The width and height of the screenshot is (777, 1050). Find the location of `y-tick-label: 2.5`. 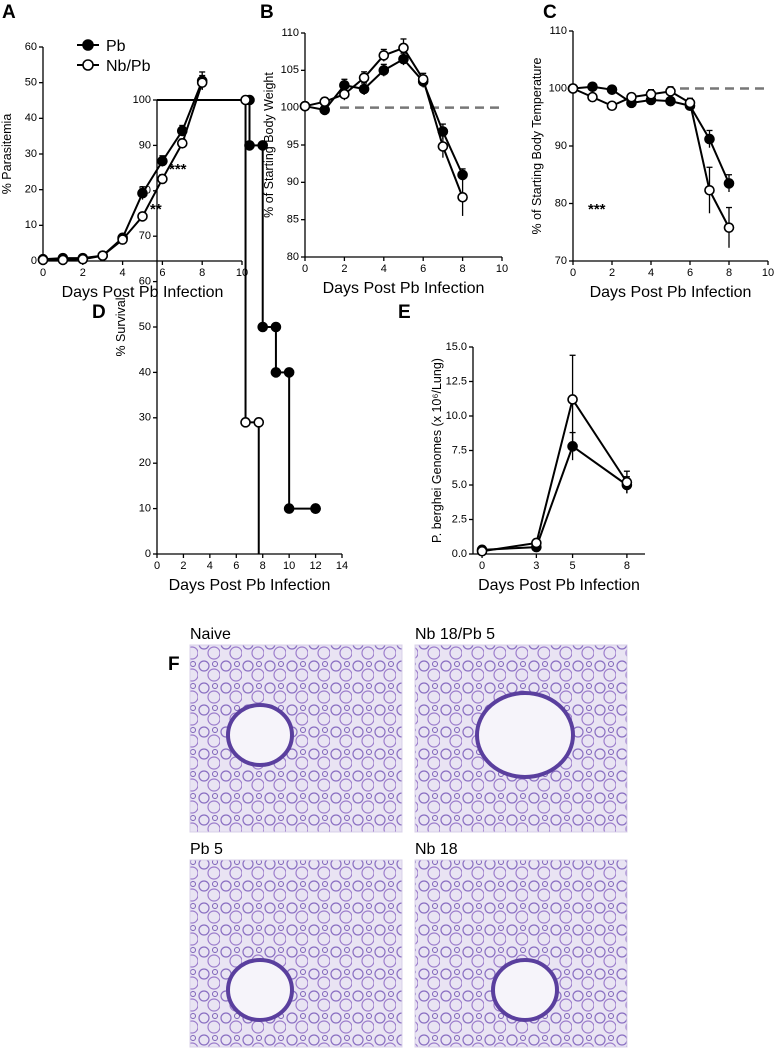

y-tick-label: 2.5 is located at coordinates (459, 519).